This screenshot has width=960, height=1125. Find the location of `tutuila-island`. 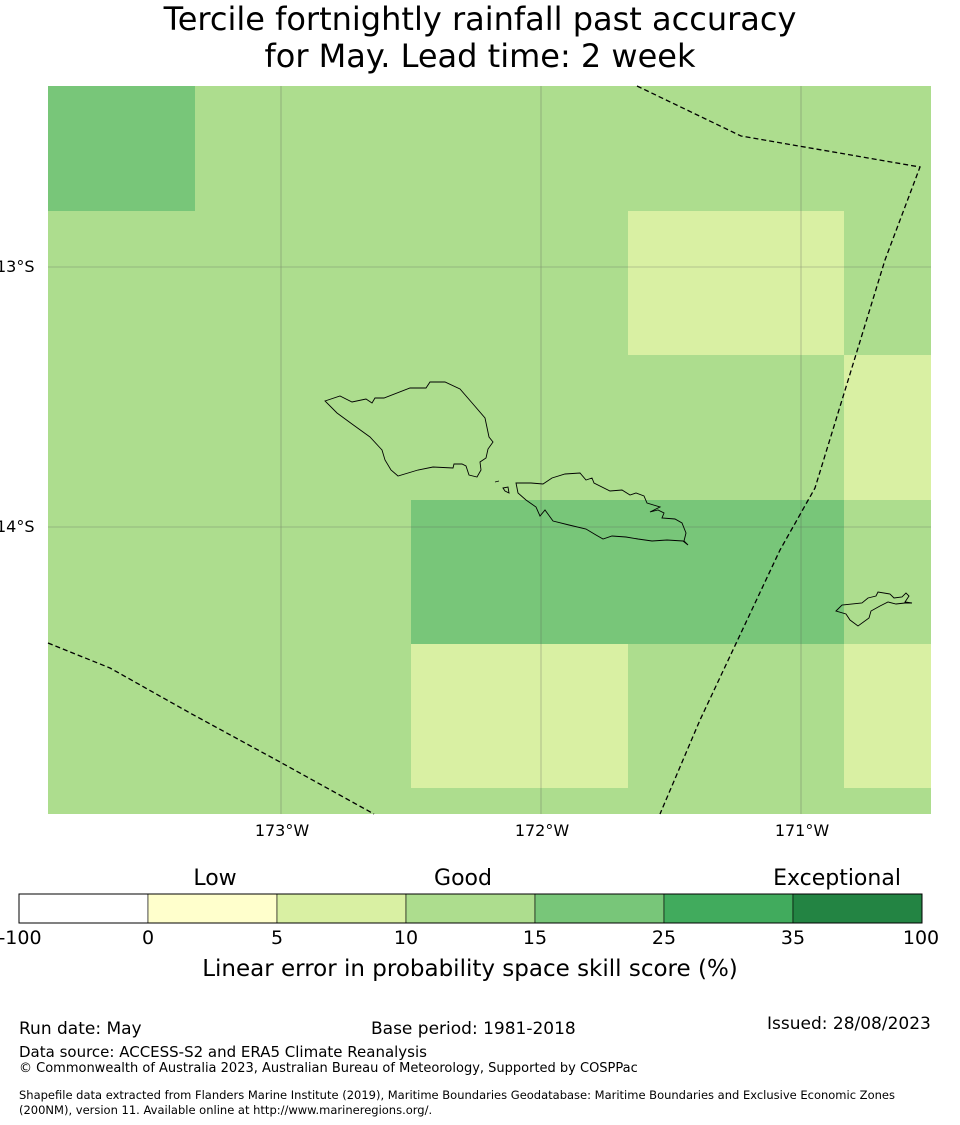

tutuila-island is located at coordinates (874, 609).